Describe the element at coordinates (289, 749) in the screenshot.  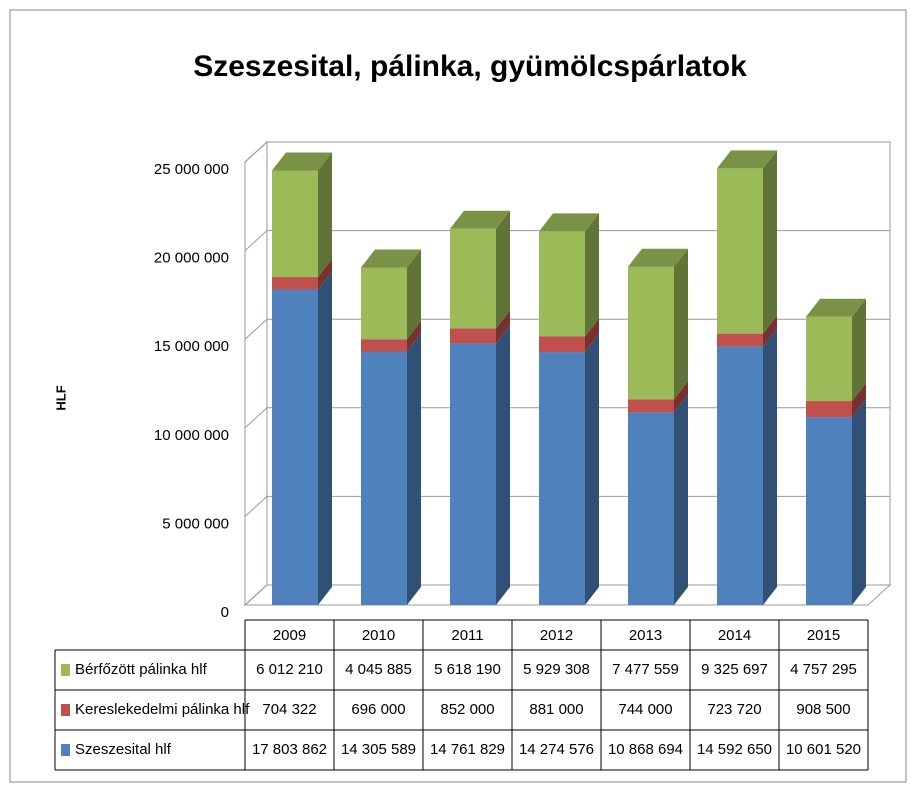
I see `table-value: 17 803 862` at that location.